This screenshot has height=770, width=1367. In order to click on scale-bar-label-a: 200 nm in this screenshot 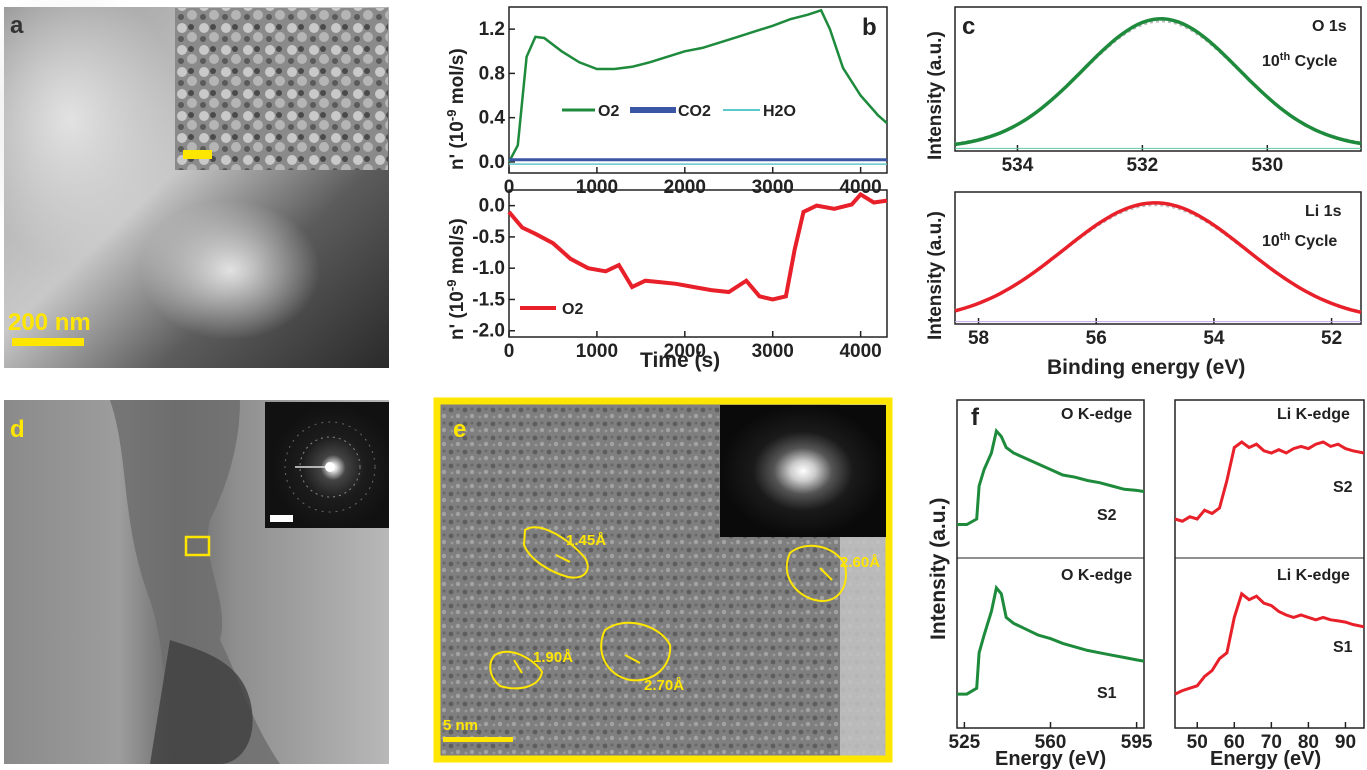, I will do `click(49, 322)`.